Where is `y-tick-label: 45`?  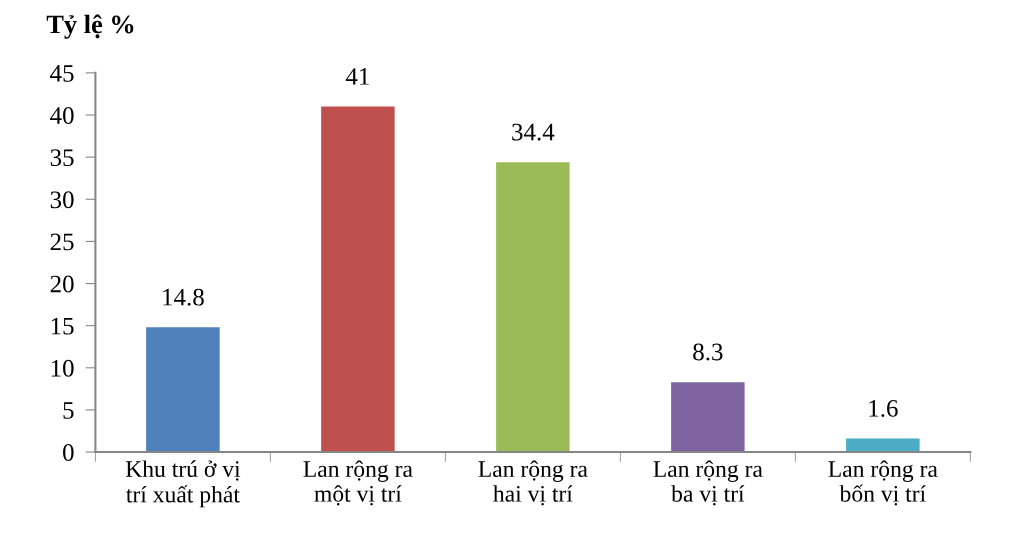 y-tick-label: 45 is located at coordinates (62, 73).